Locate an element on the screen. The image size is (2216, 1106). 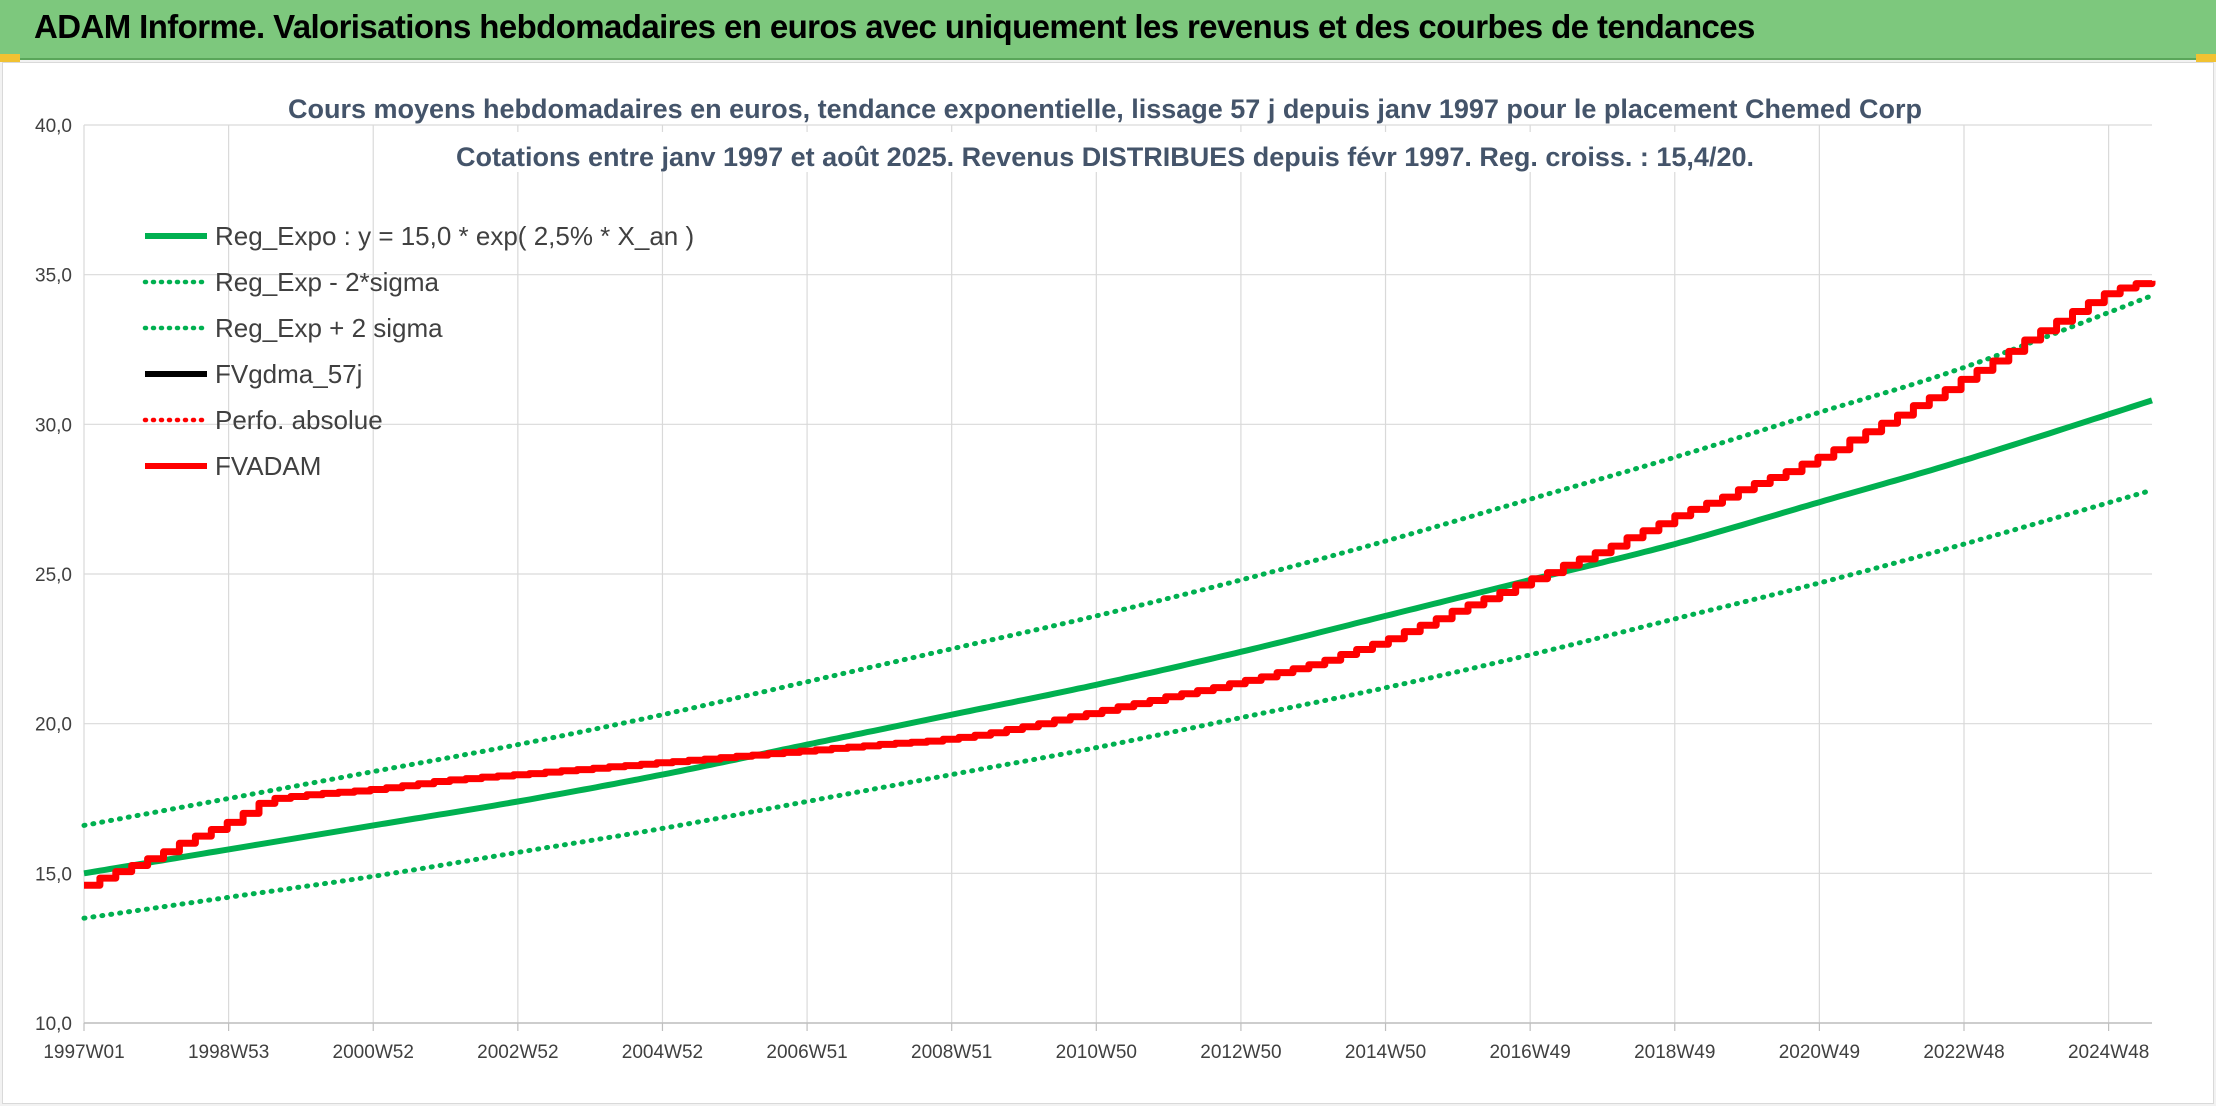
y-tick-label: 25,0 is located at coordinates (53, 575).